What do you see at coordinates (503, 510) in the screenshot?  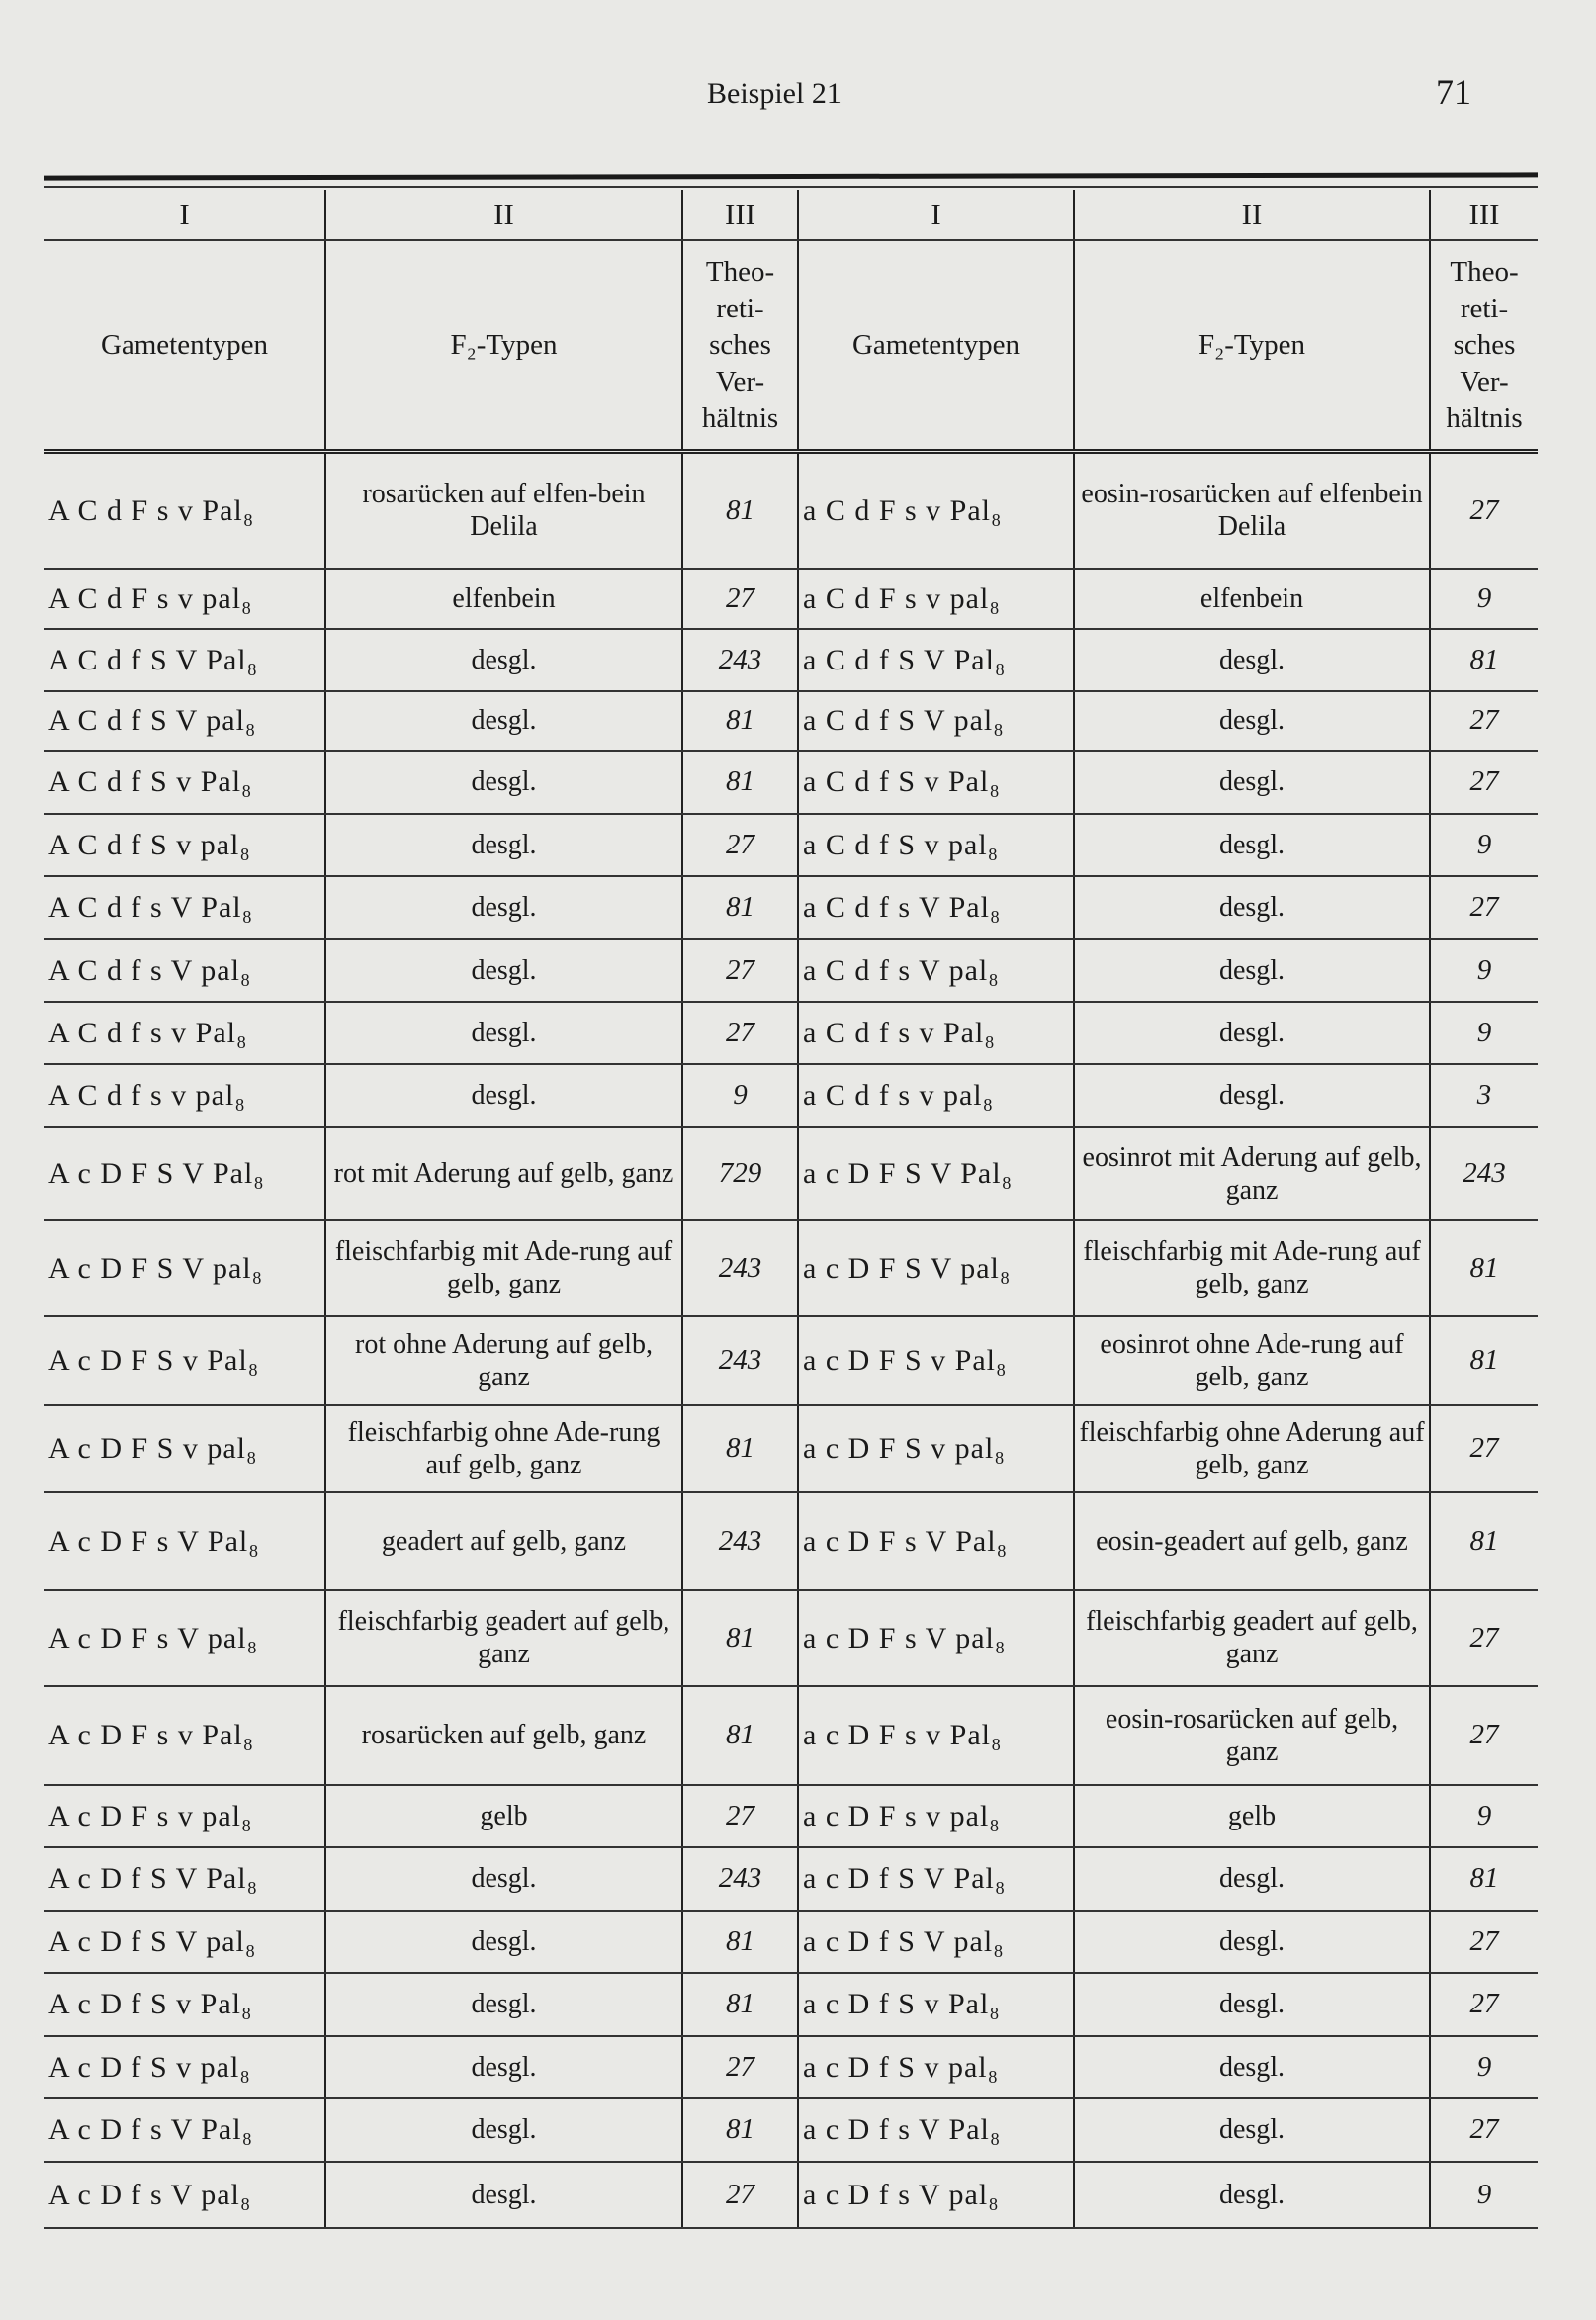 I see `f2-type: rosarücken auf elfen-bein Delila` at bounding box center [503, 510].